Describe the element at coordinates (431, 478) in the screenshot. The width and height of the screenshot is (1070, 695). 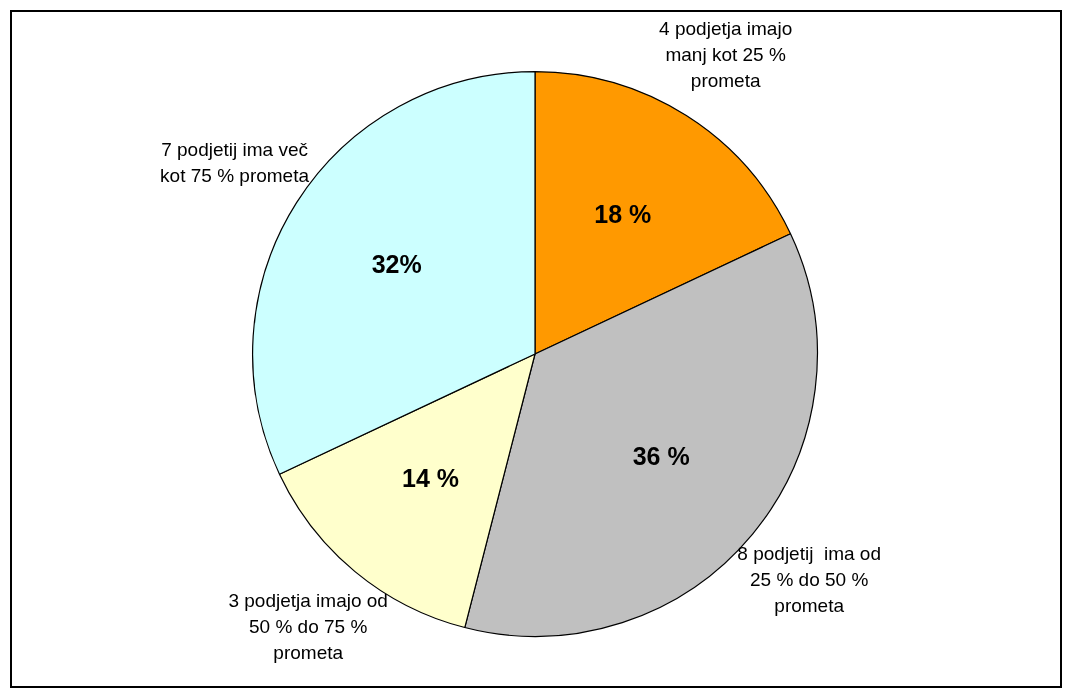
I see `data-label: 14 %` at that location.